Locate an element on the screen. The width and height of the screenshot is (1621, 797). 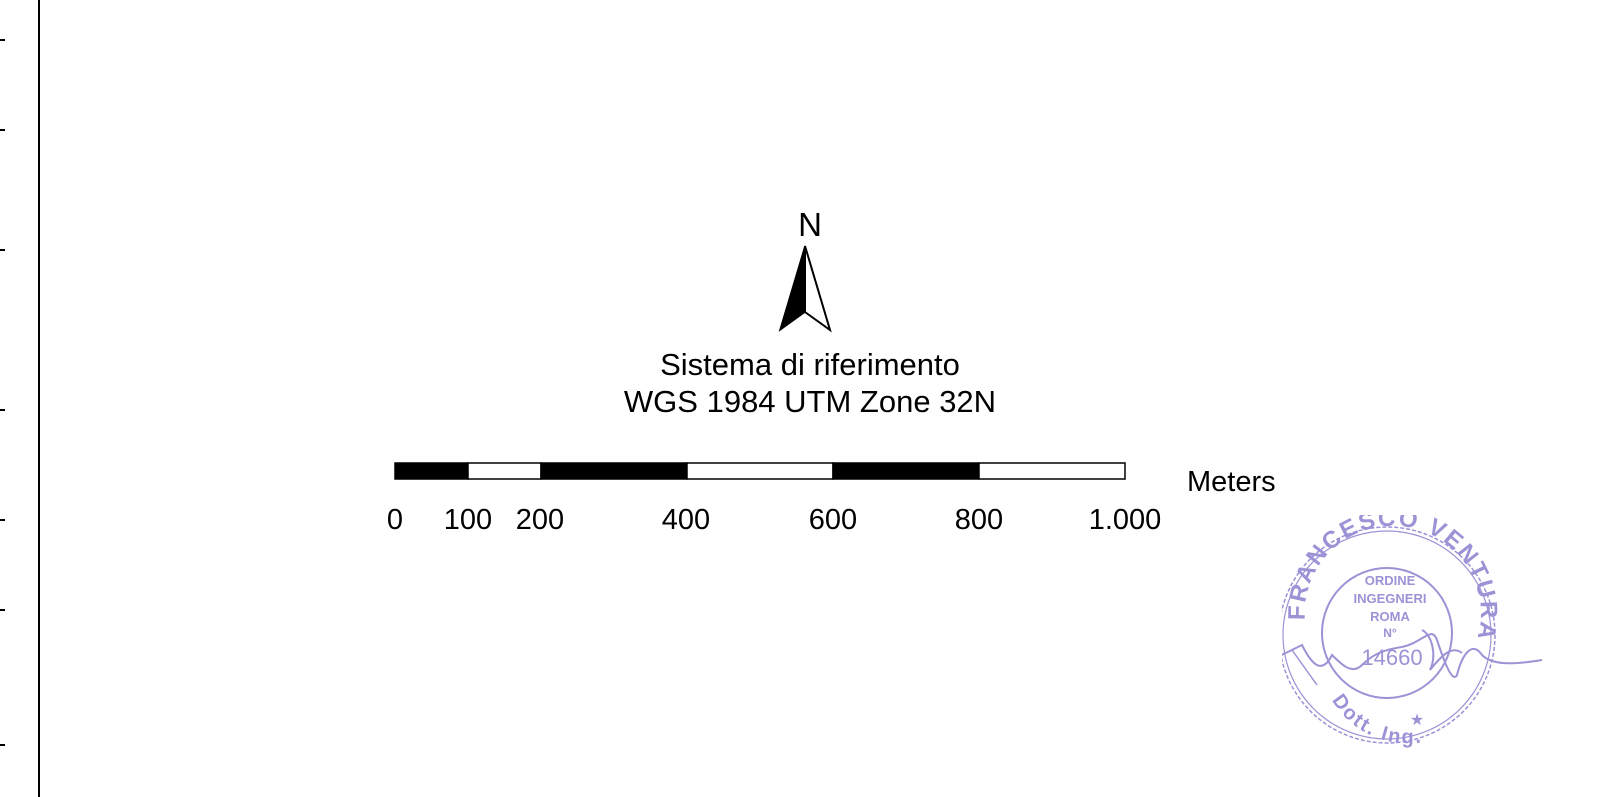
stamp-center-line: ORDINE is located at coordinates (1390, 580).